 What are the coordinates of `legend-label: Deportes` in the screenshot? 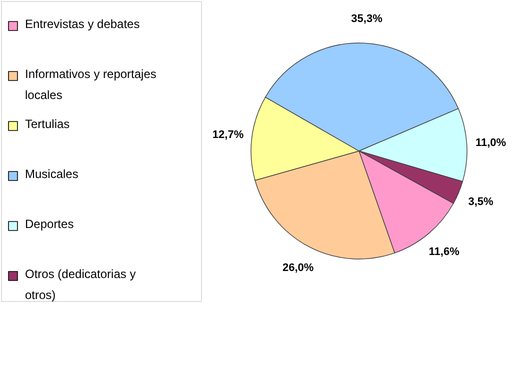 It's located at (49, 224).